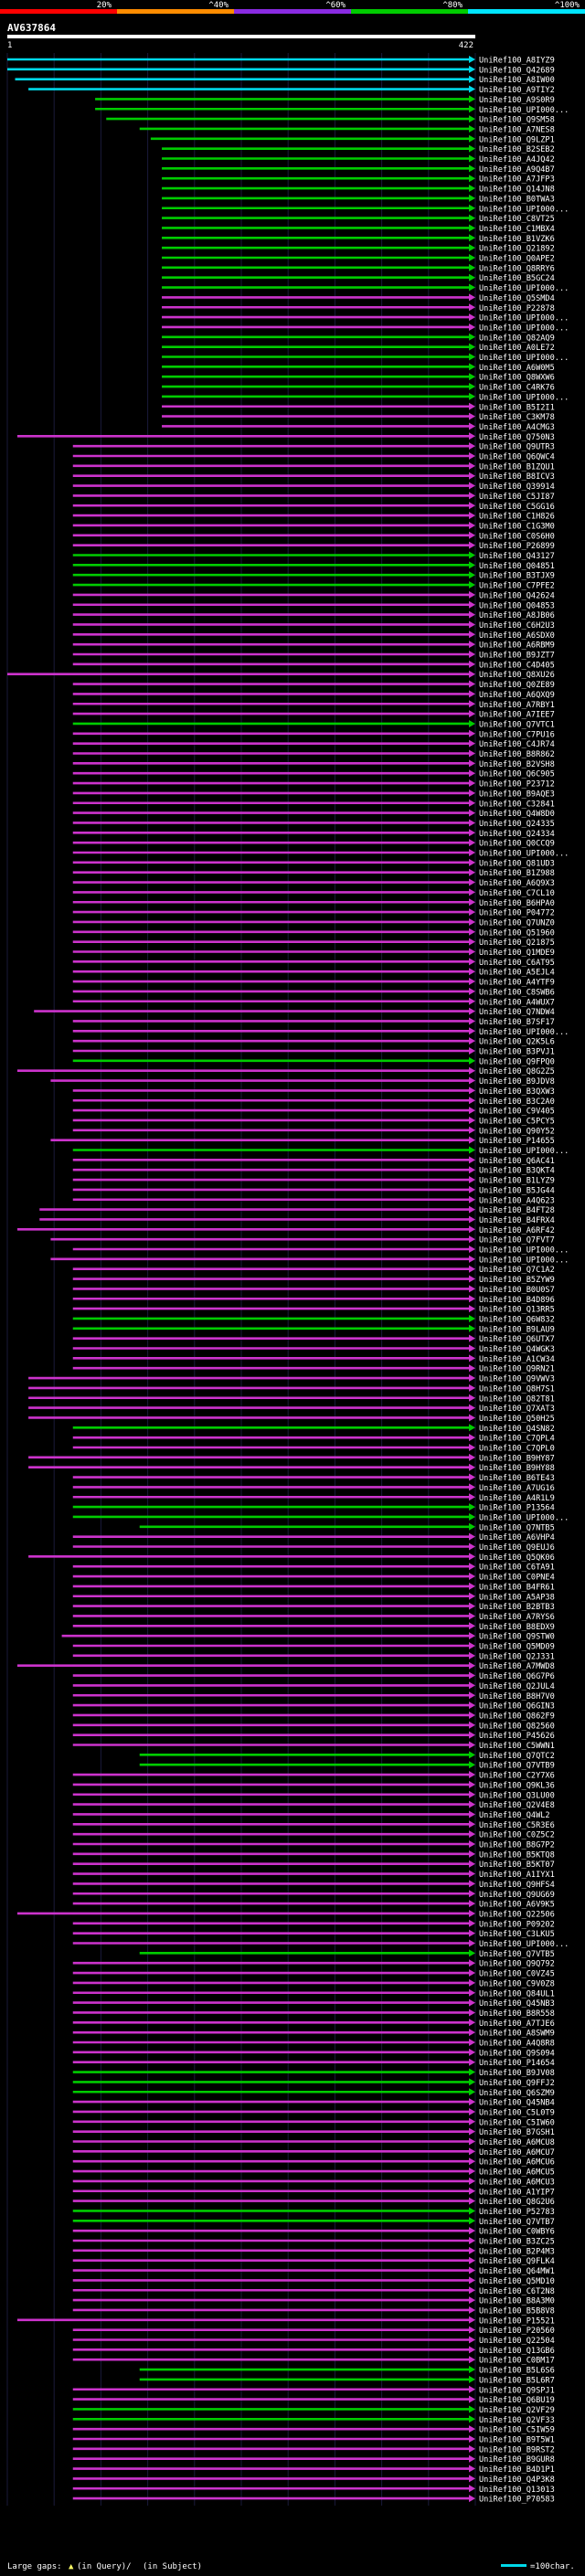  I want to click on hit-id-link: UniRef100_B1VZK6, so click(517, 239).